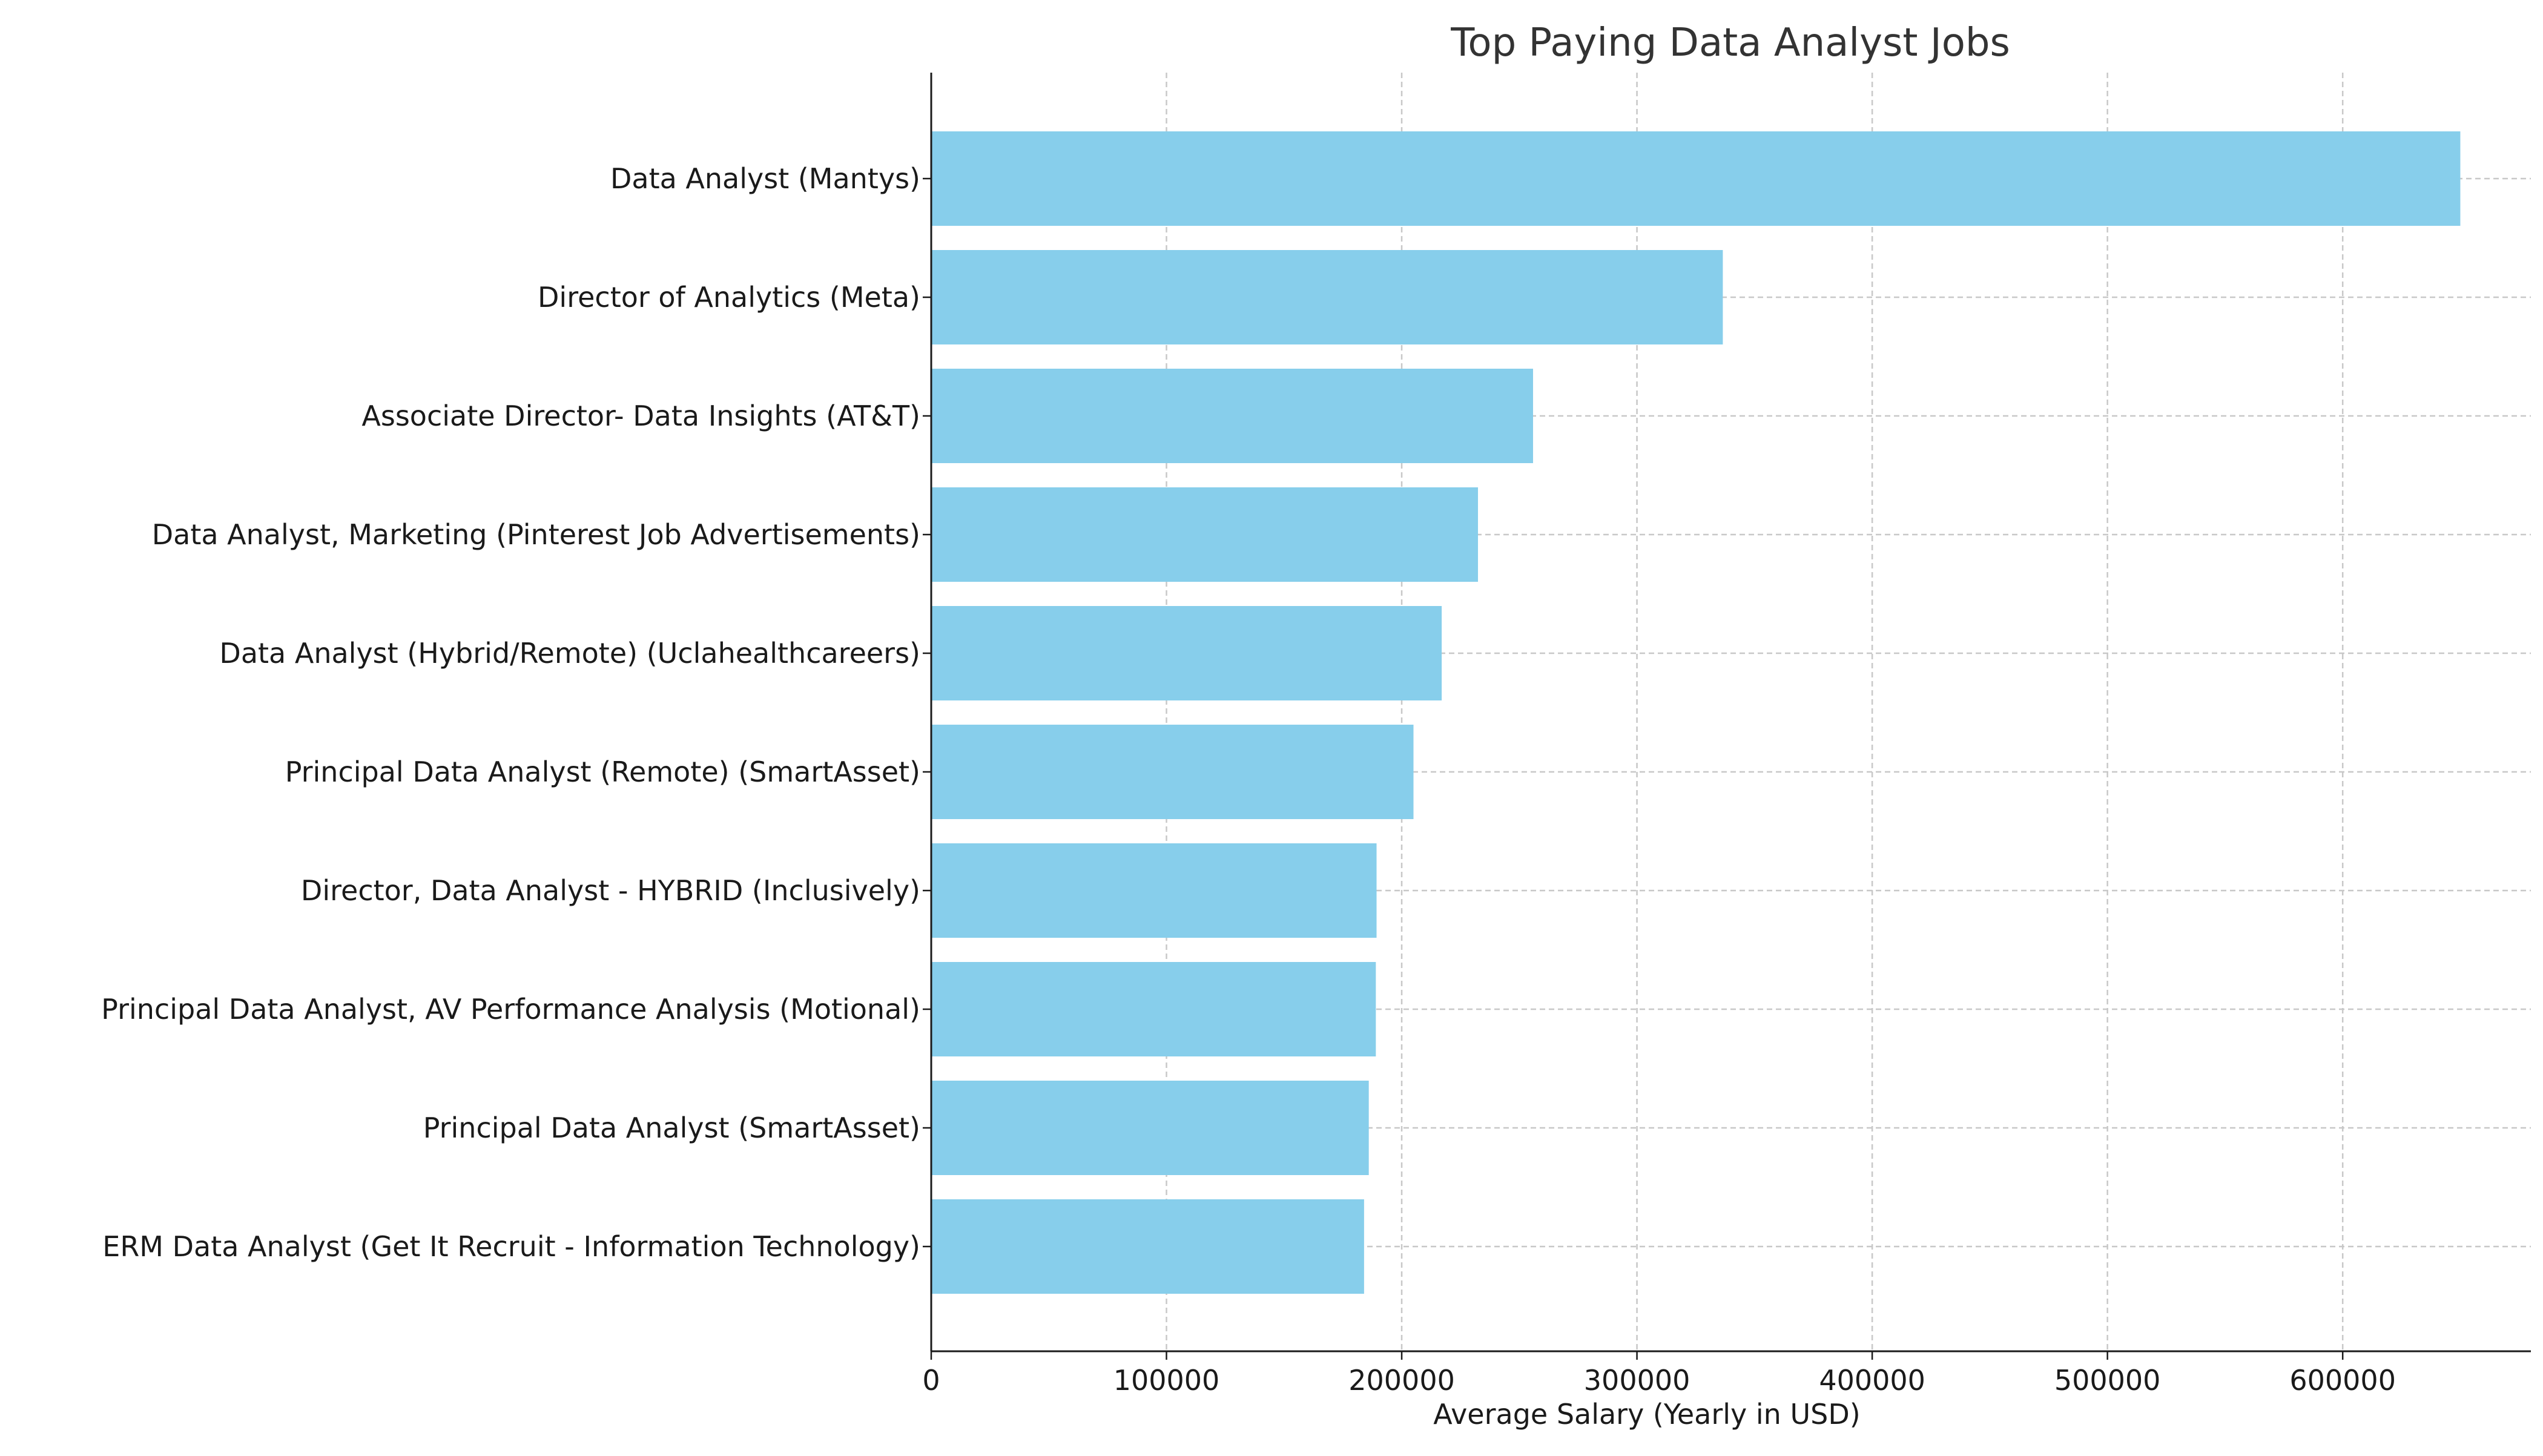  I want to click on chart-title: Top Paying Data Analyst Jobs, so click(1730, 43).